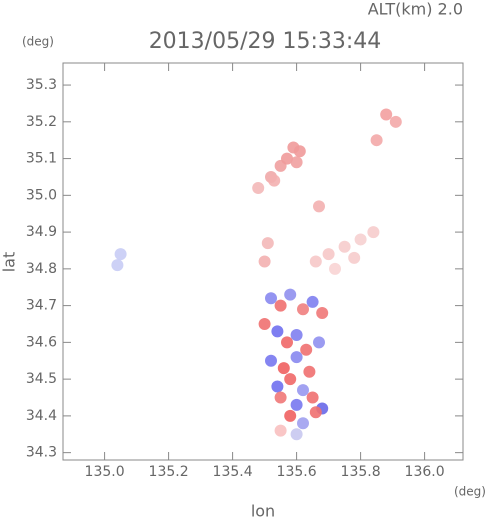 The width and height of the screenshot is (491, 525). What do you see at coordinates (41, 159) in the screenshot?
I see `y-tick-label: 35.1` at bounding box center [41, 159].